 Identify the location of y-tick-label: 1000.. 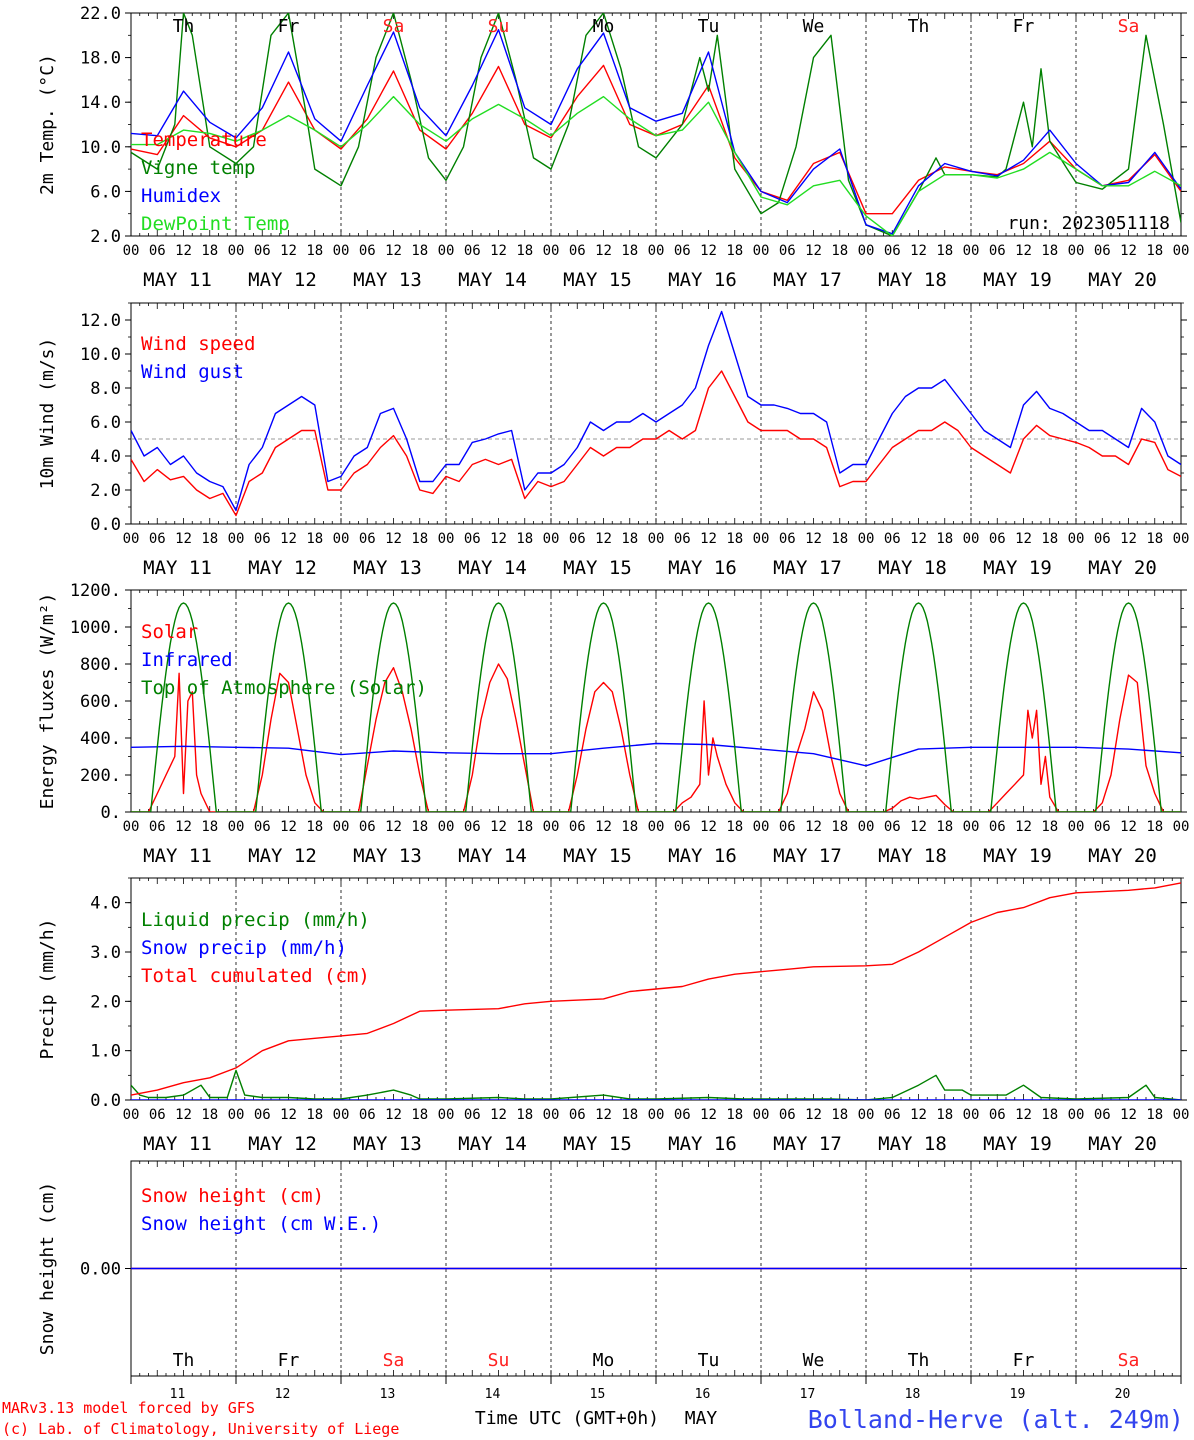
(95, 628).